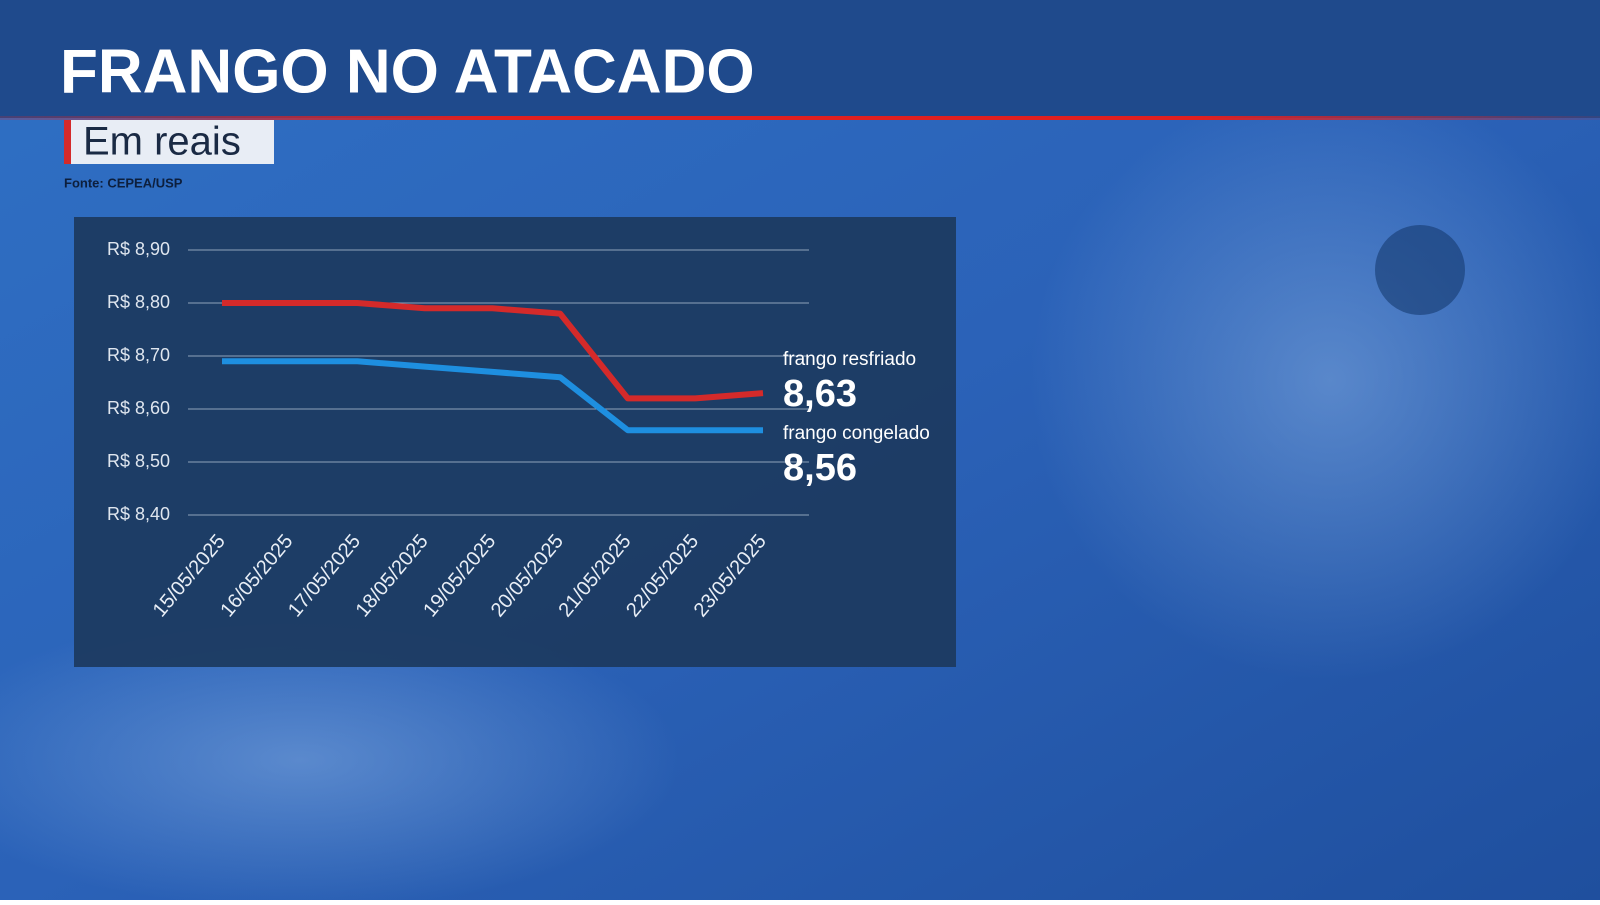 This screenshot has height=905, width=1600. Describe the element at coordinates (138, 461) in the screenshot. I see `y-tick-label: R$ 8,50` at that location.